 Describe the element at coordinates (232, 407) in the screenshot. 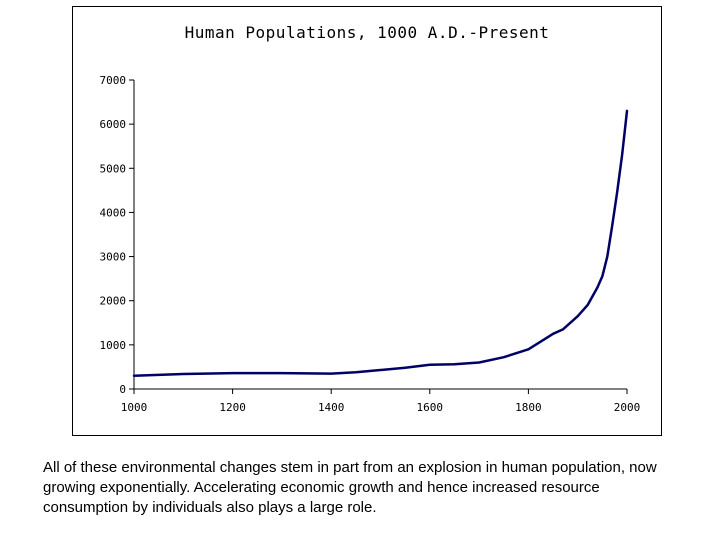

I see `x-tick-label: 1200` at that location.